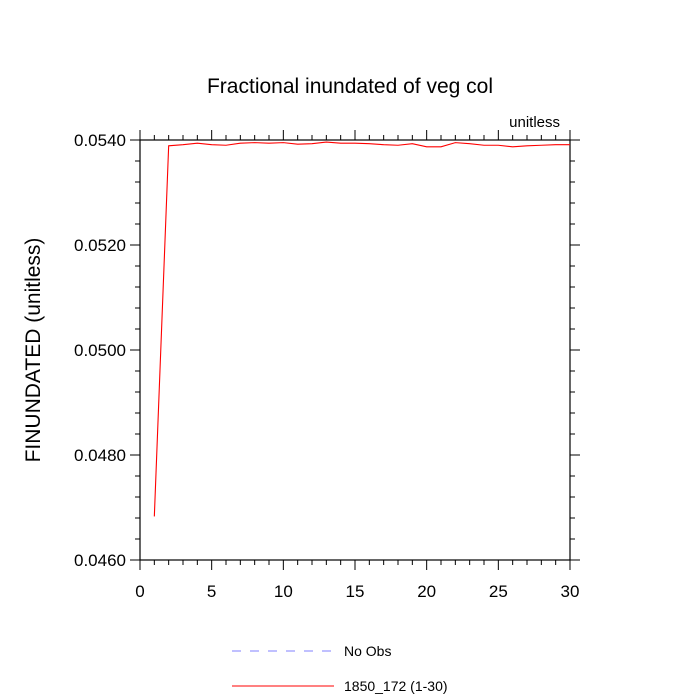  What do you see at coordinates (498, 591) in the screenshot?
I see `x-tick-label: 25` at bounding box center [498, 591].